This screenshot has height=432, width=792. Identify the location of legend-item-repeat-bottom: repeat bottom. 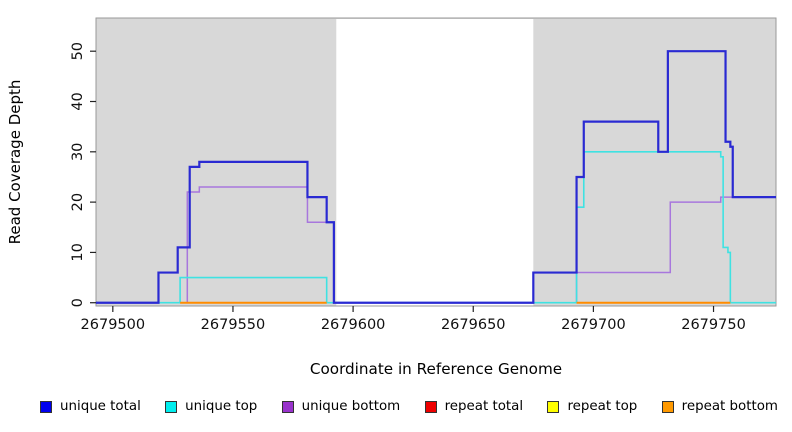
(719, 406).